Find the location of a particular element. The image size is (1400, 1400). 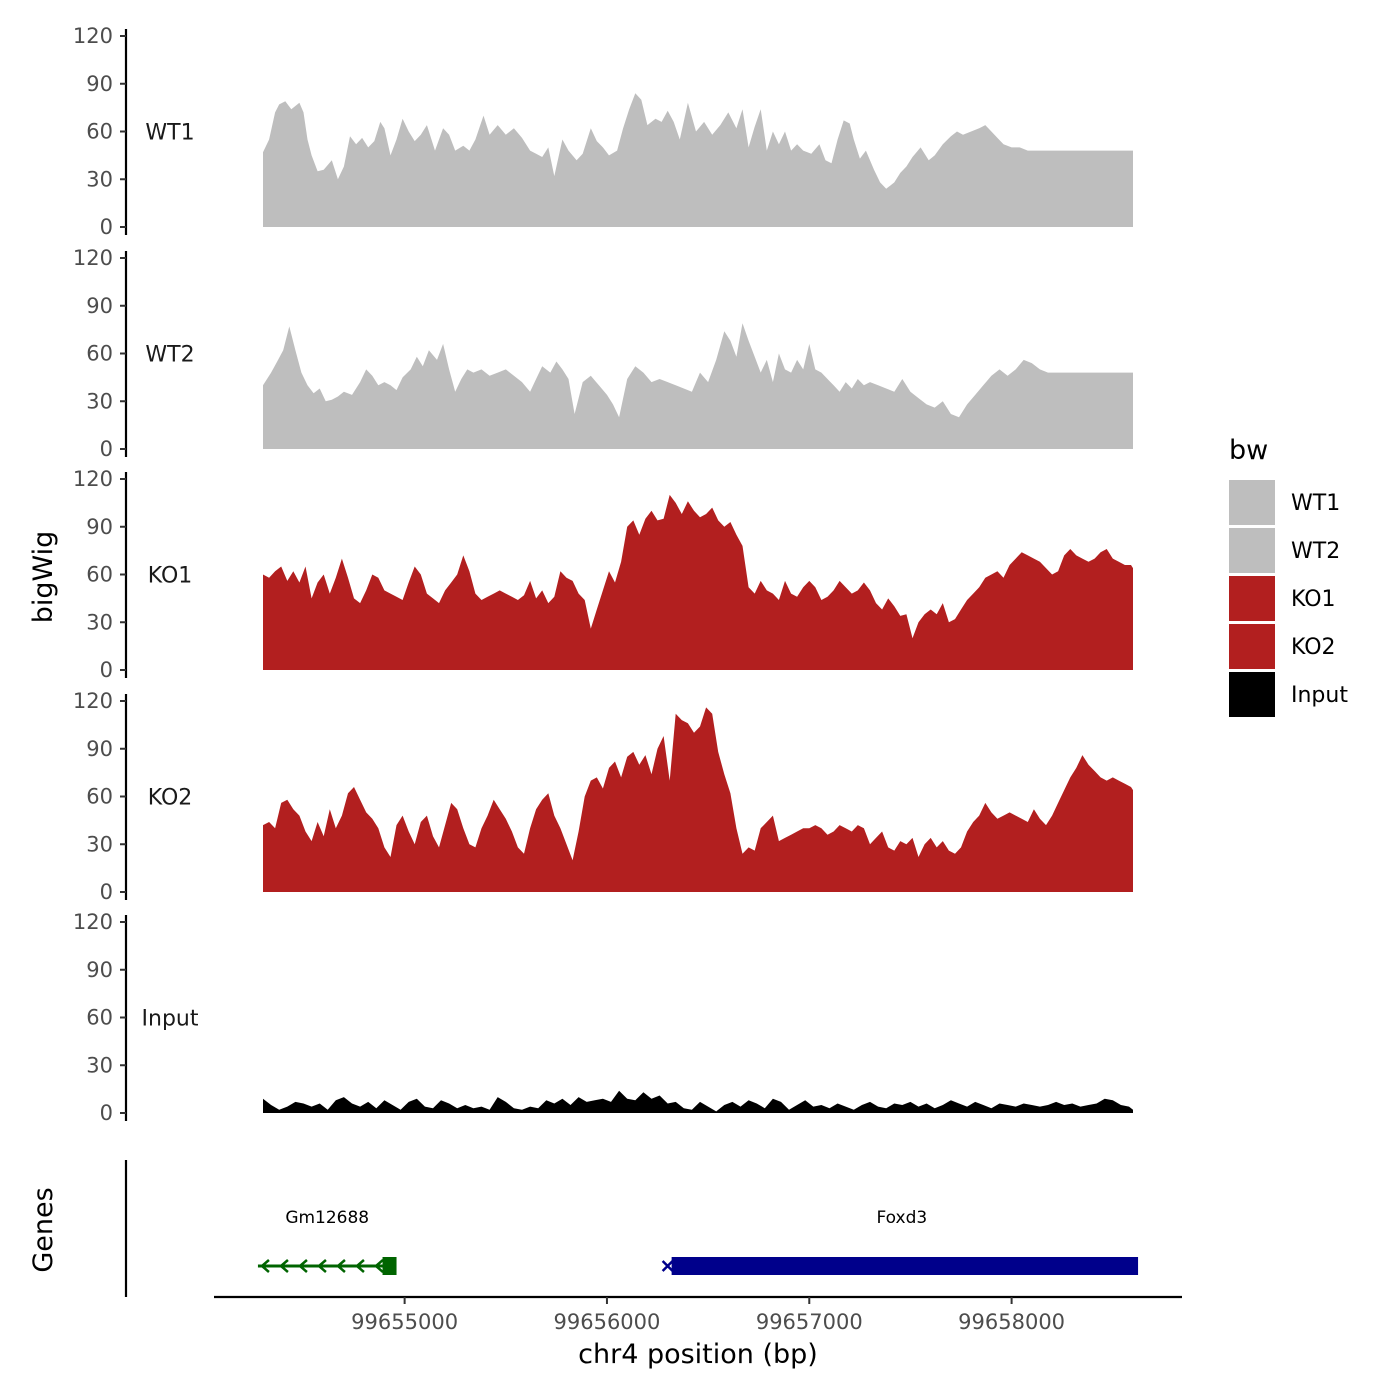

area-ko2 is located at coordinates (698, 799).